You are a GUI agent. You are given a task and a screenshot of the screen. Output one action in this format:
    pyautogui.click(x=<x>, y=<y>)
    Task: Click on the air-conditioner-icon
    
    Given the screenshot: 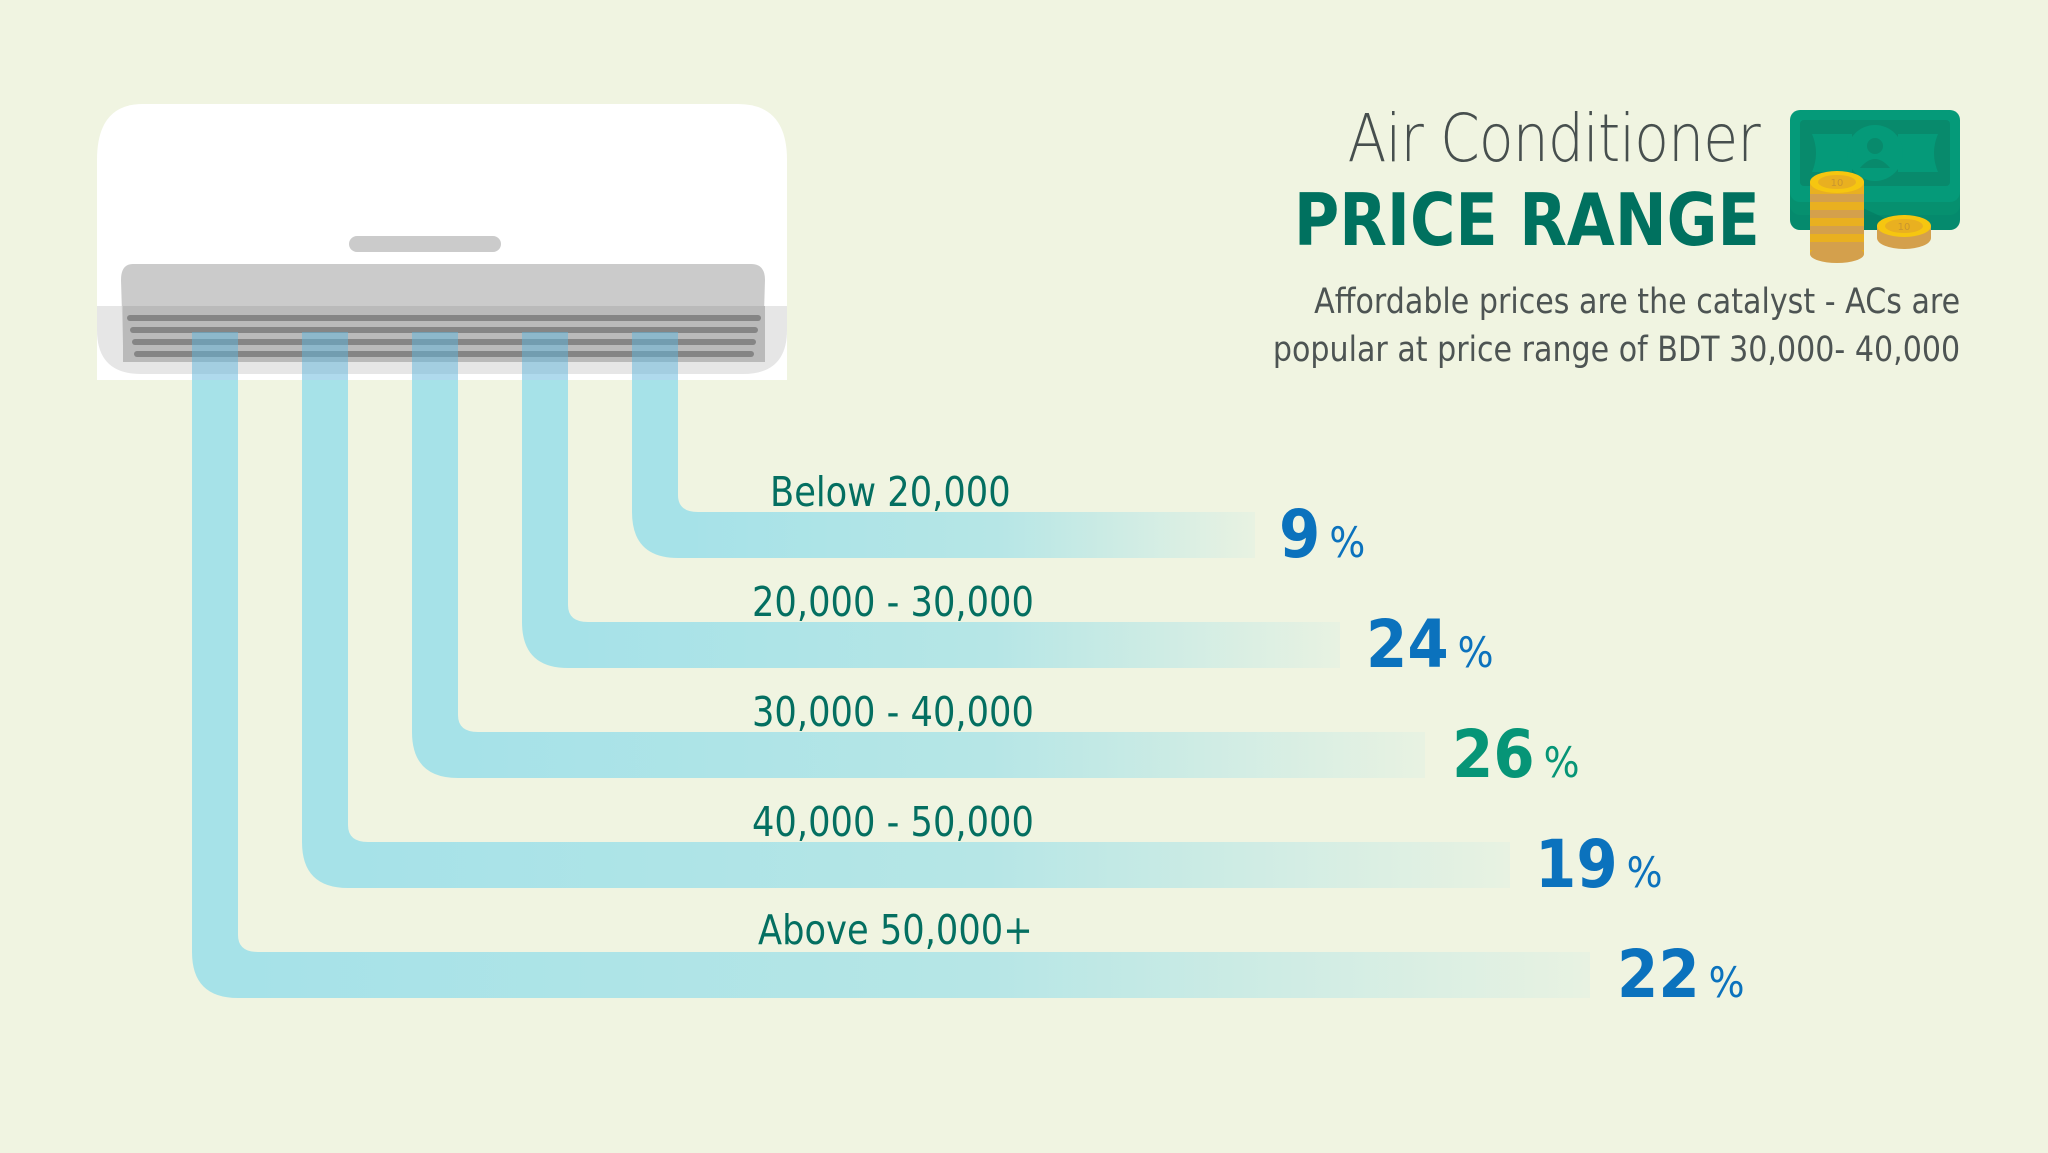 What is the action you would take?
    pyautogui.click(x=442, y=242)
    